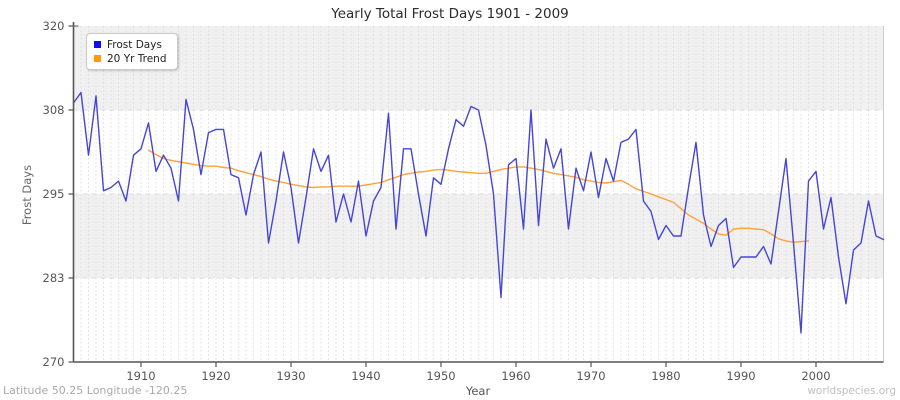  Describe the element at coordinates (97, 44) in the screenshot. I see `frost-days-swatch-icon` at that location.